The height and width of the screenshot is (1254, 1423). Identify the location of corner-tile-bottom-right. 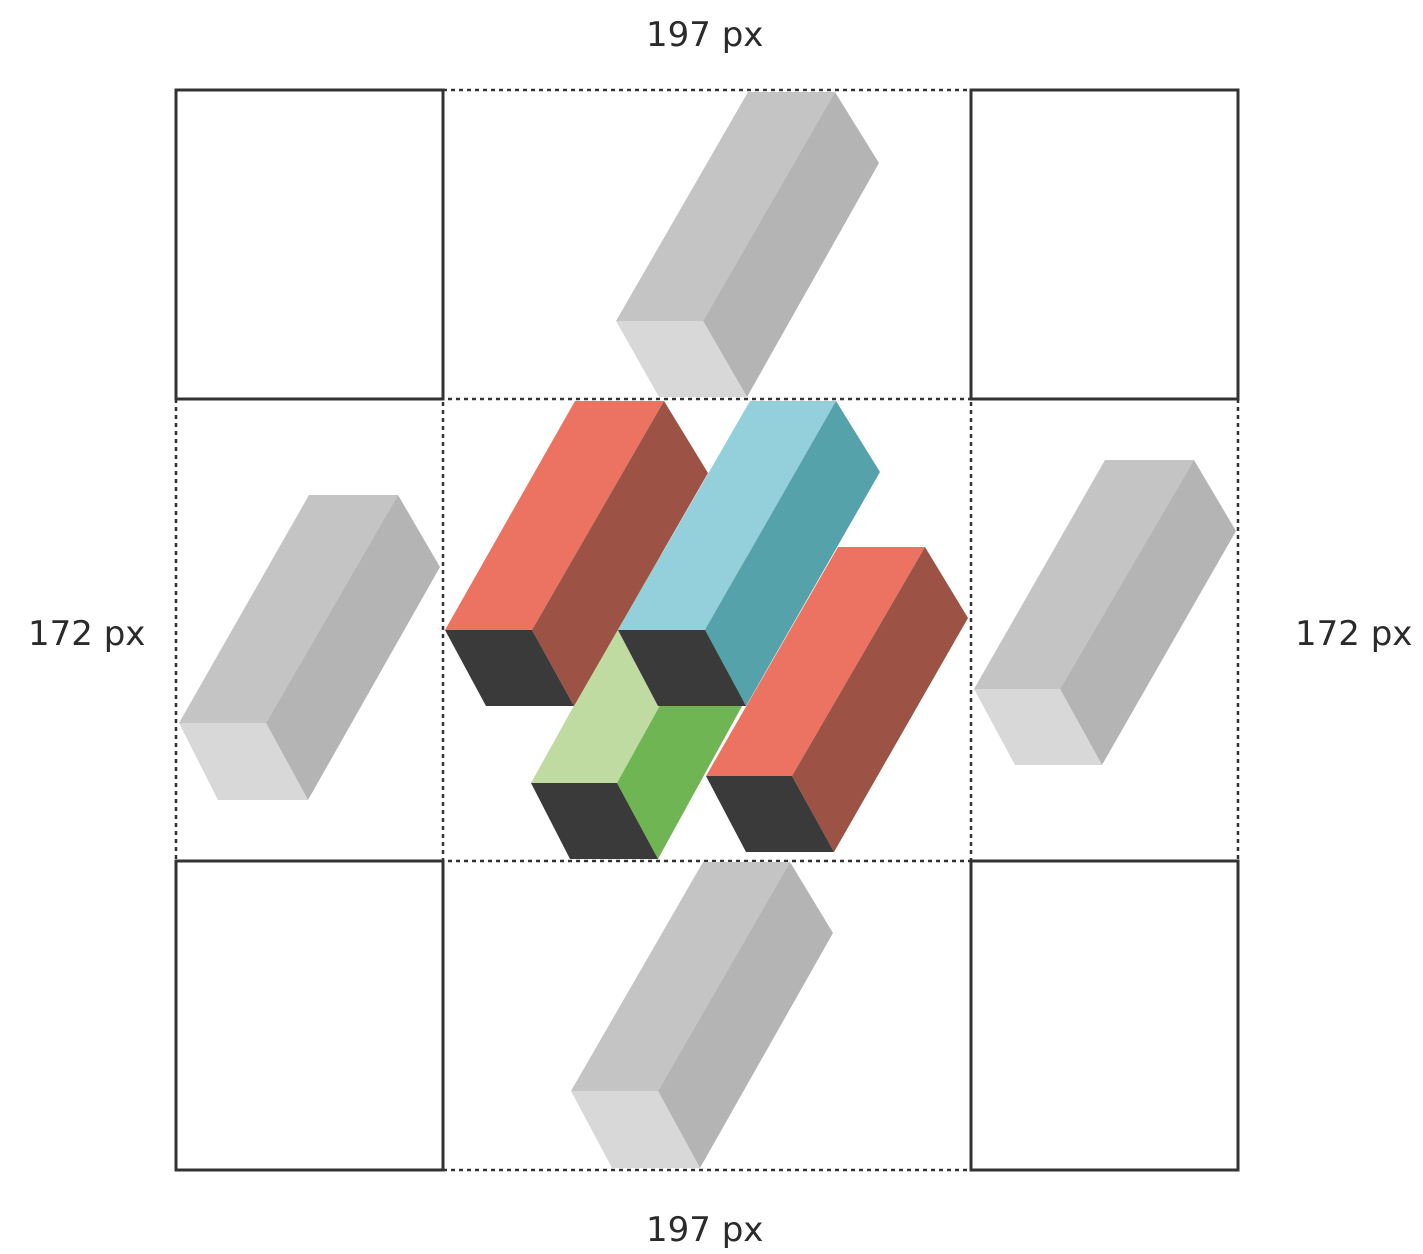
(1104, 1015).